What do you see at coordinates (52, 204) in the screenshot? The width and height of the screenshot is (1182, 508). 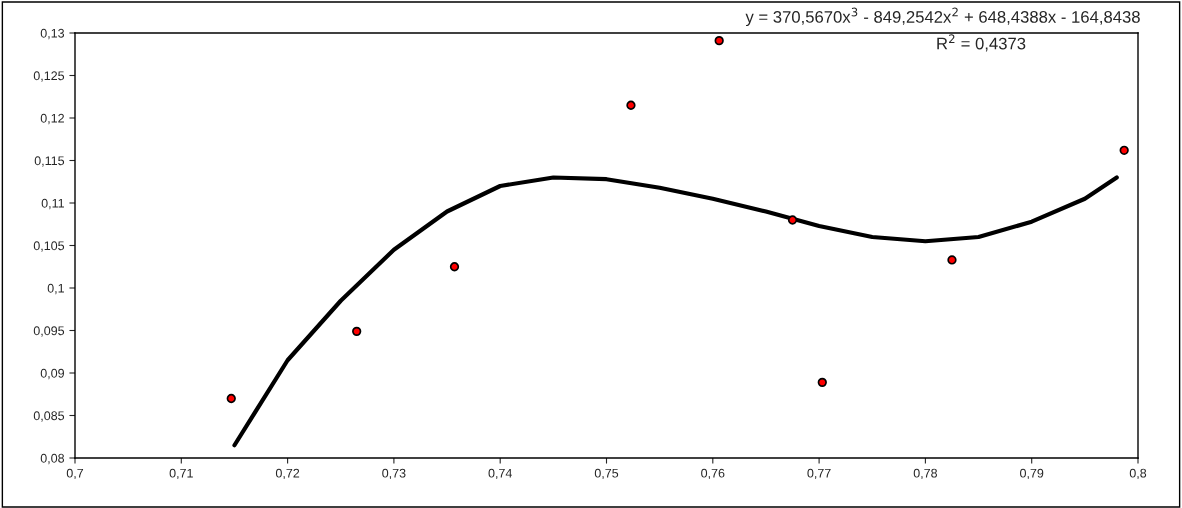 I see `y-tick-label: 0,11` at bounding box center [52, 204].